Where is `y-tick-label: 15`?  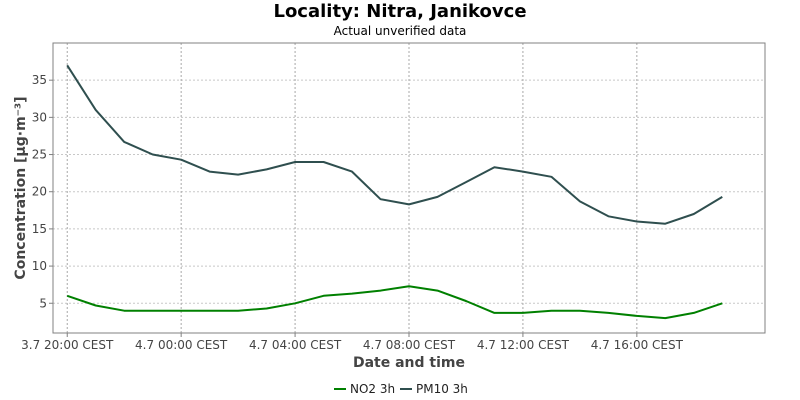
y-tick-label: 15 is located at coordinates (39, 229).